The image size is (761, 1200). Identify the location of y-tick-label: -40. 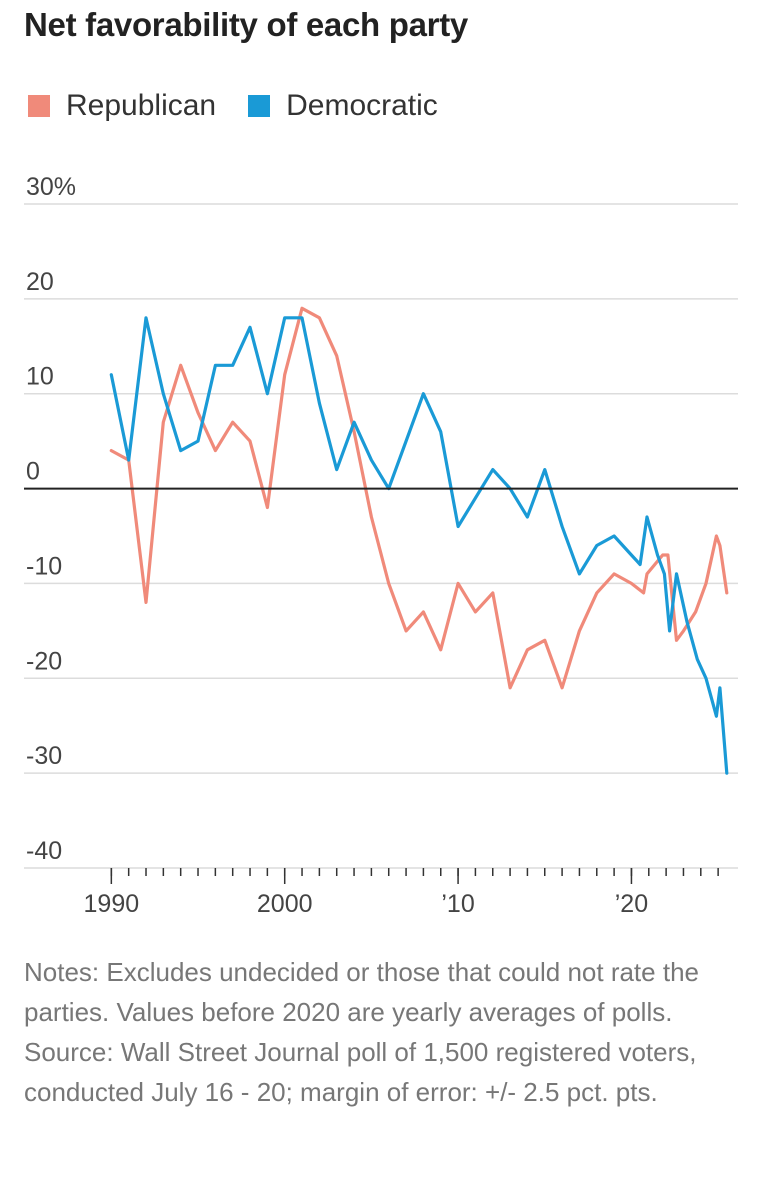
(44, 851).